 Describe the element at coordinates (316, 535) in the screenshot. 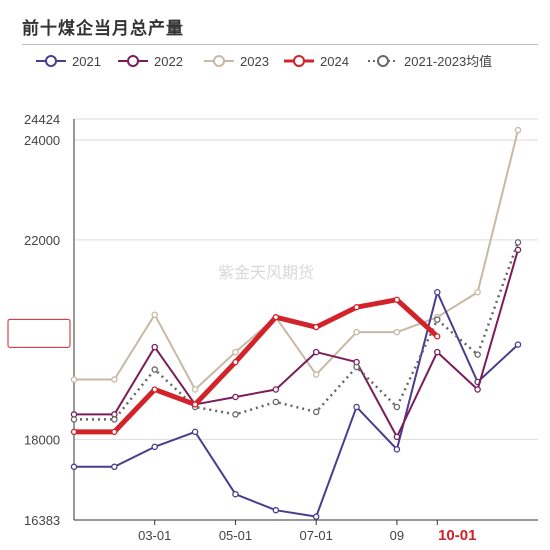

I see `x-tick-label: 07-01` at that location.